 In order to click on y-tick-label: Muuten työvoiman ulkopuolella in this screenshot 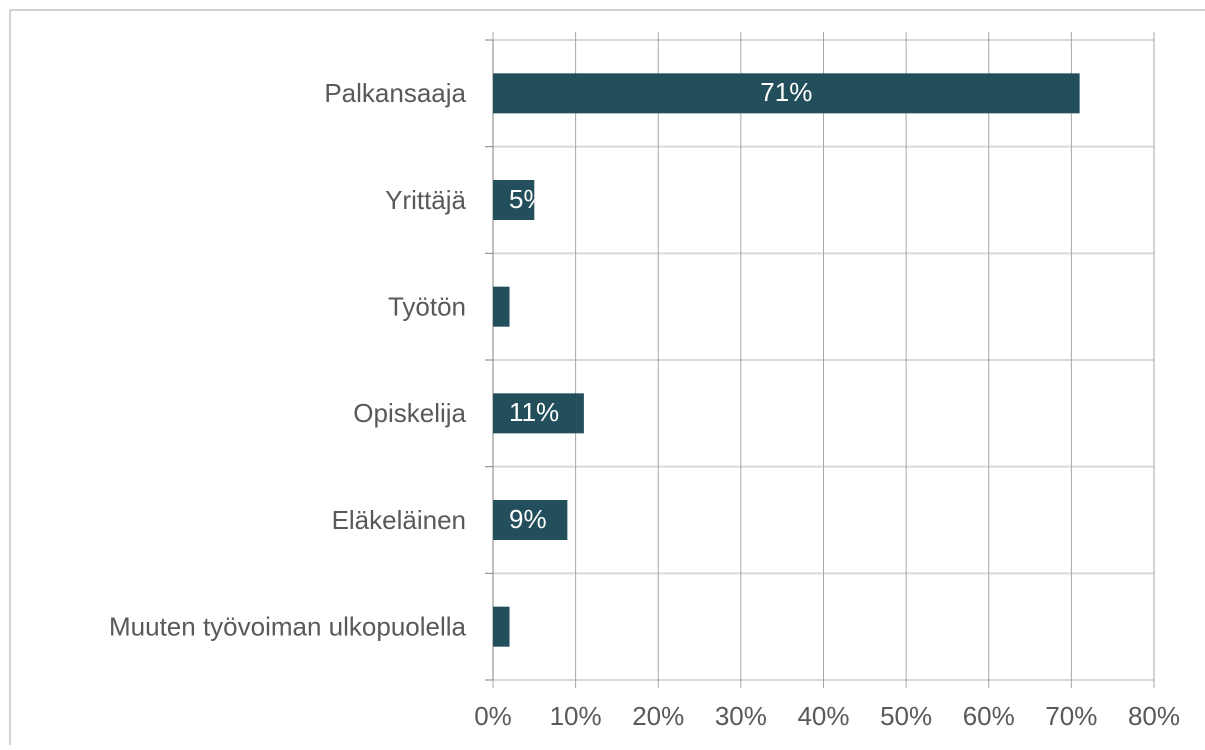, I will do `click(288, 627)`.